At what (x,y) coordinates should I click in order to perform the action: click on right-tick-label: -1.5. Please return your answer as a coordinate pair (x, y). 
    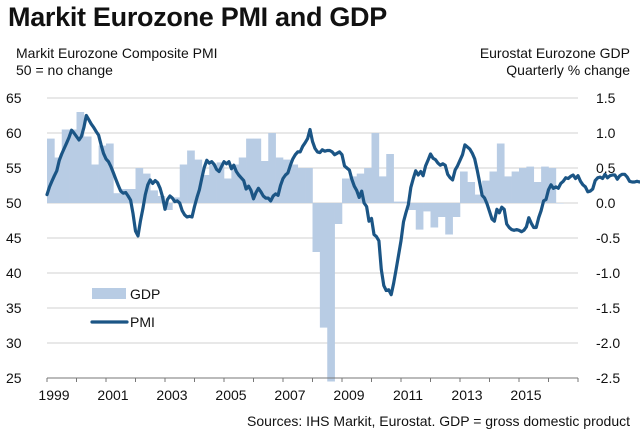
    Looking at the image, I should click on (608, 308).